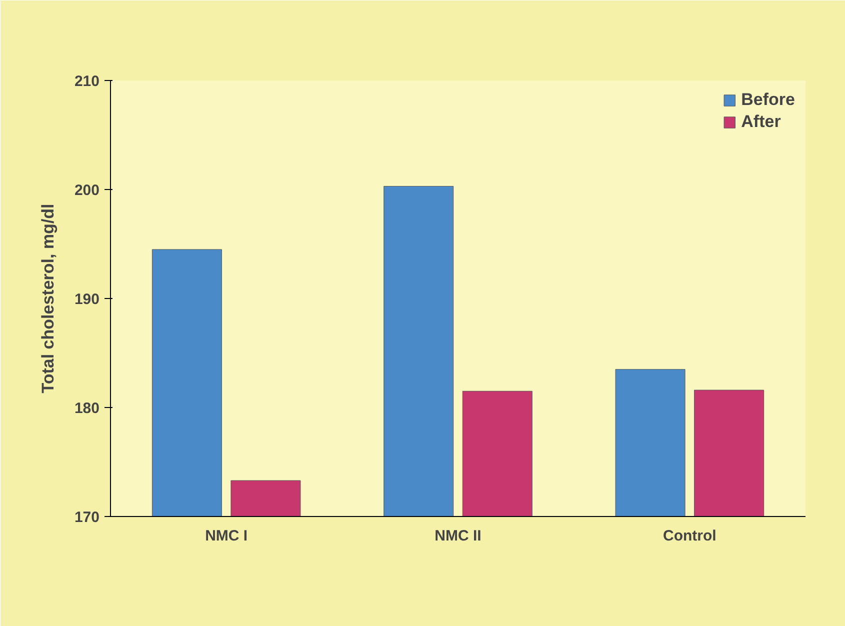 This screenshot has height=626, width=845. What do you see at coordinates (458, 536) in the screenshot?
I see `x-tick-label: NMC II` at bounding box center [458, 536].